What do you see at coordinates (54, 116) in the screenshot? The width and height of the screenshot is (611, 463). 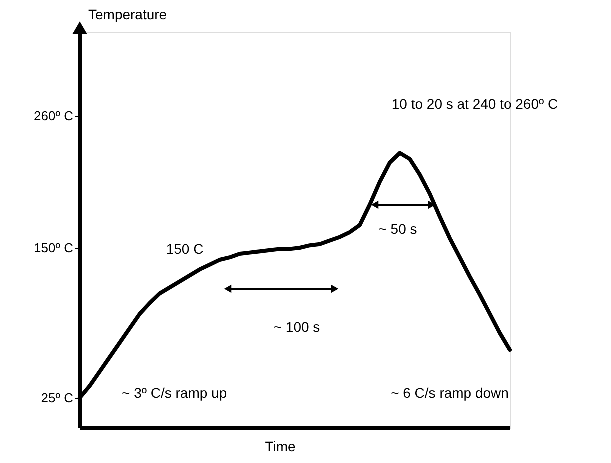 I see `y-tick-label: 260º C` at bounding box center [54, 116].